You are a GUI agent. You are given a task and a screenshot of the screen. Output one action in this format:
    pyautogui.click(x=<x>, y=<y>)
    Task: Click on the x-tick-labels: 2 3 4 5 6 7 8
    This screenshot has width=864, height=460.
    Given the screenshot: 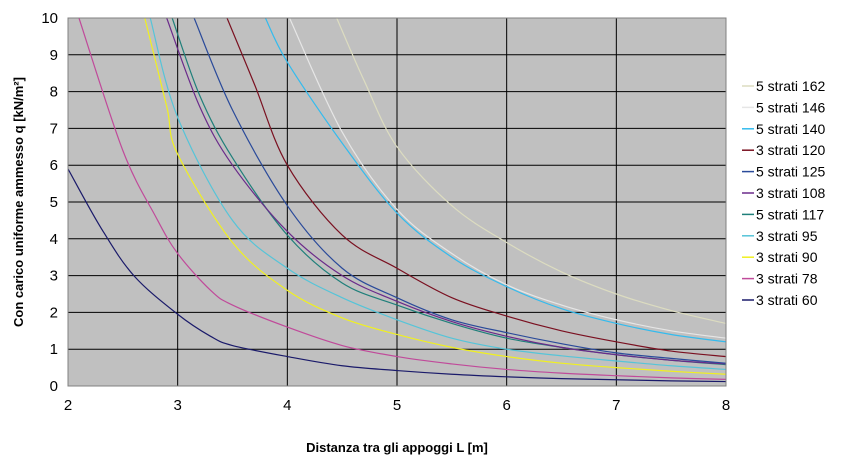 What is the action you would take?
    pyautogui.click(x=397, y=405)
    